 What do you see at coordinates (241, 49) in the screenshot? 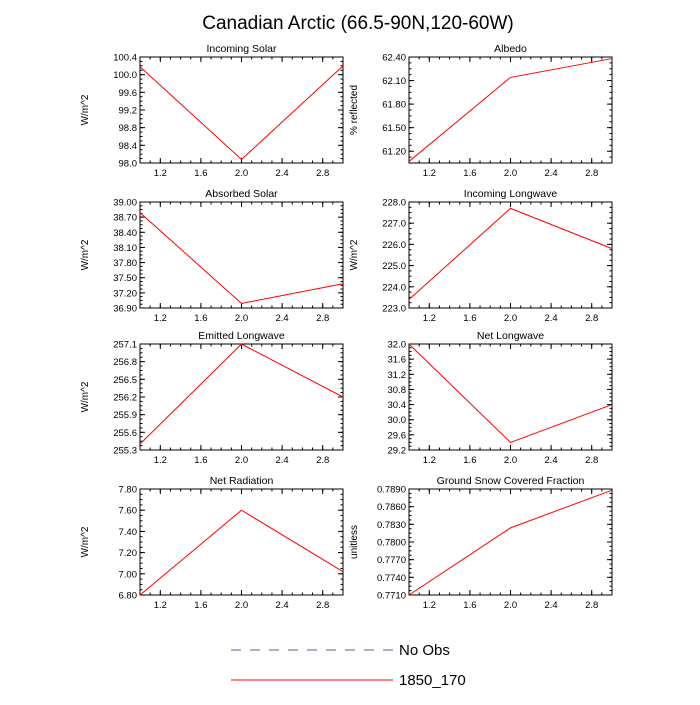
I see `panel-title-incoming-solar: Incoming Solar` at bounding box center [241, 49].